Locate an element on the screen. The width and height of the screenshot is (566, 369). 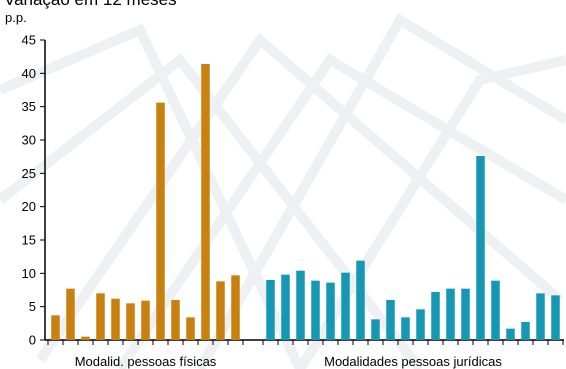
group-label-pj: Modalidades pessoas jurídicas is located at coordinates (413, 361).